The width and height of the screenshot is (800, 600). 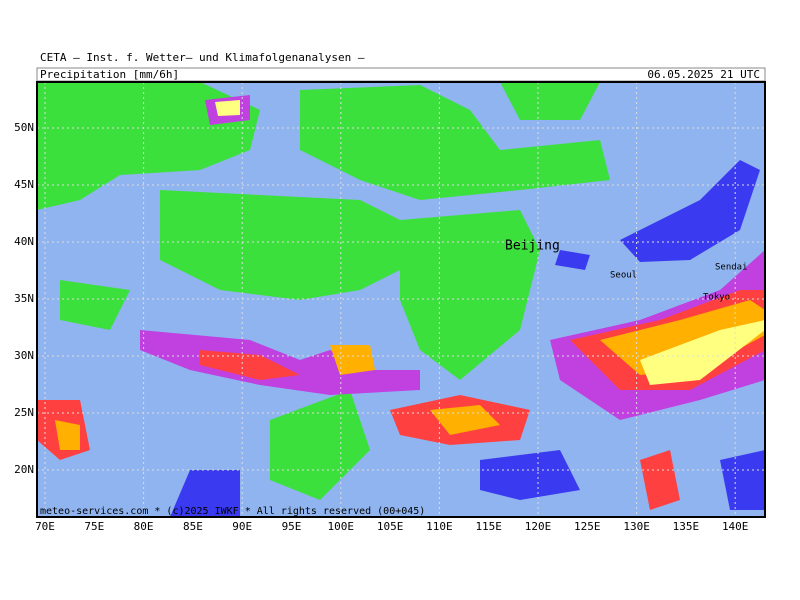 What do you see at coordinates (703, 74) in the screenshot?
I see `valid-time: 06.05.2025 21 UTC` at bounding box center [703, 74].